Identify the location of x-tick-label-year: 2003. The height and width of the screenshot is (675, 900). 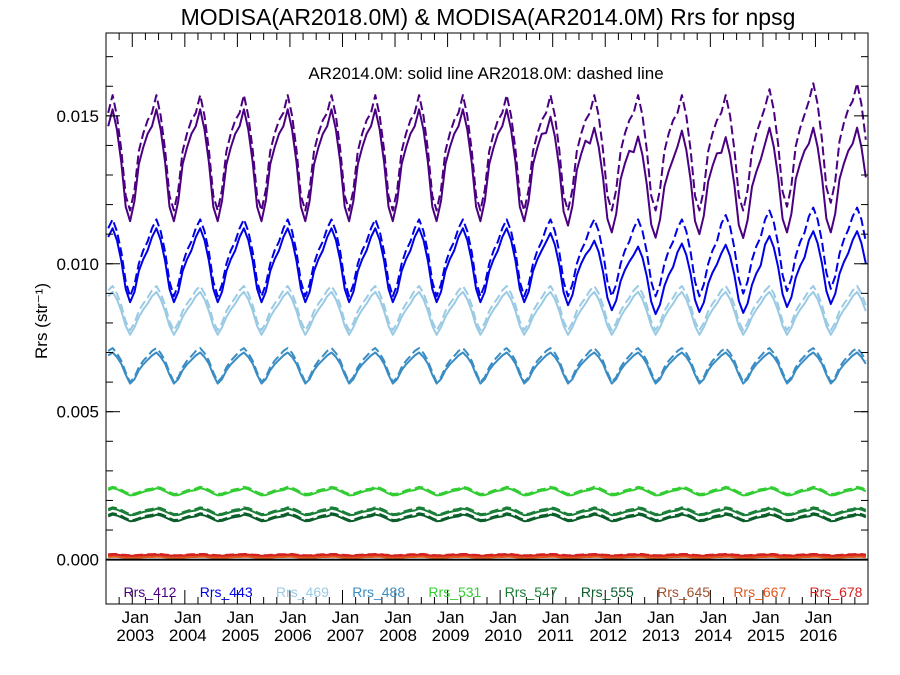
(135, 635).